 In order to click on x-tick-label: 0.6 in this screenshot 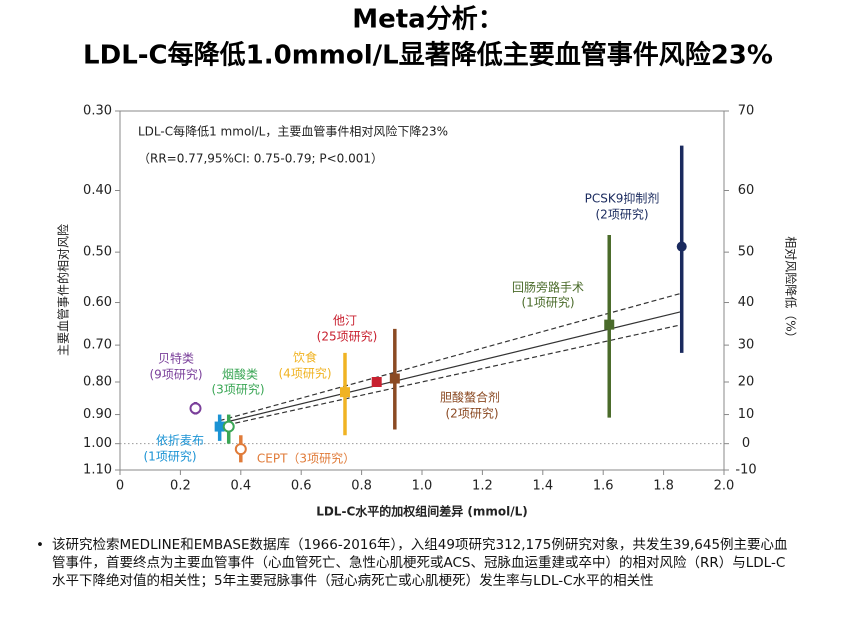, I will do `click(301, 486)`.